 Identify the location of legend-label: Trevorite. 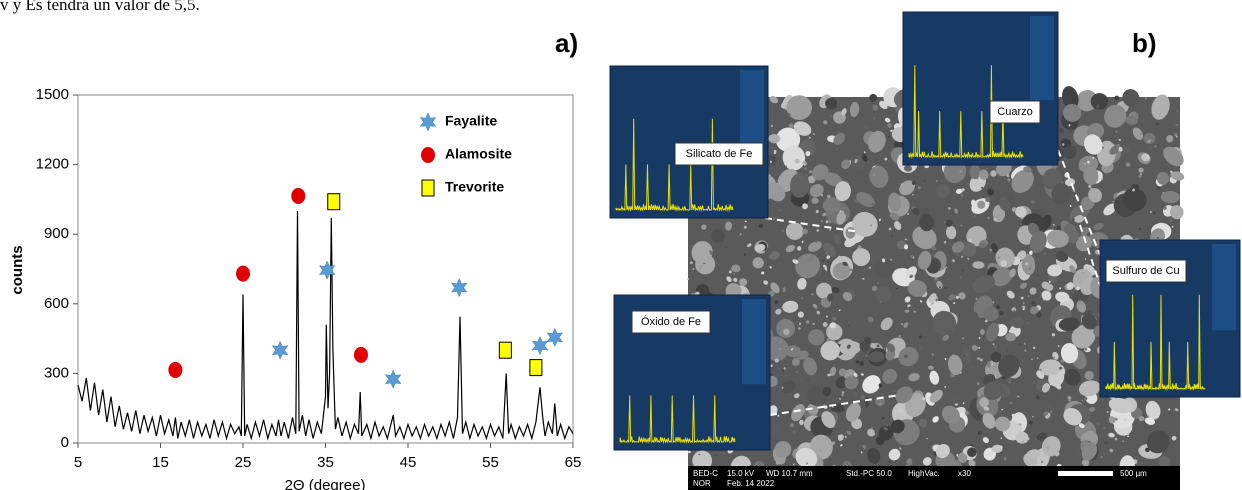
(474, 187).